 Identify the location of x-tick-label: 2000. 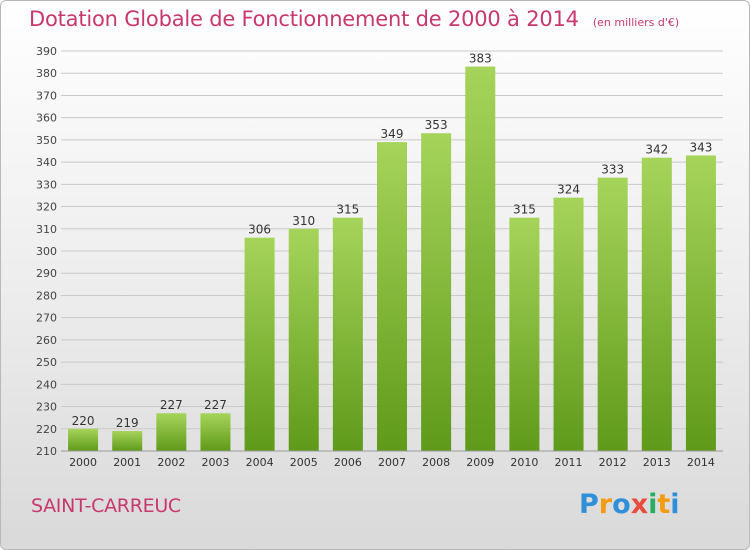
(83, 462).